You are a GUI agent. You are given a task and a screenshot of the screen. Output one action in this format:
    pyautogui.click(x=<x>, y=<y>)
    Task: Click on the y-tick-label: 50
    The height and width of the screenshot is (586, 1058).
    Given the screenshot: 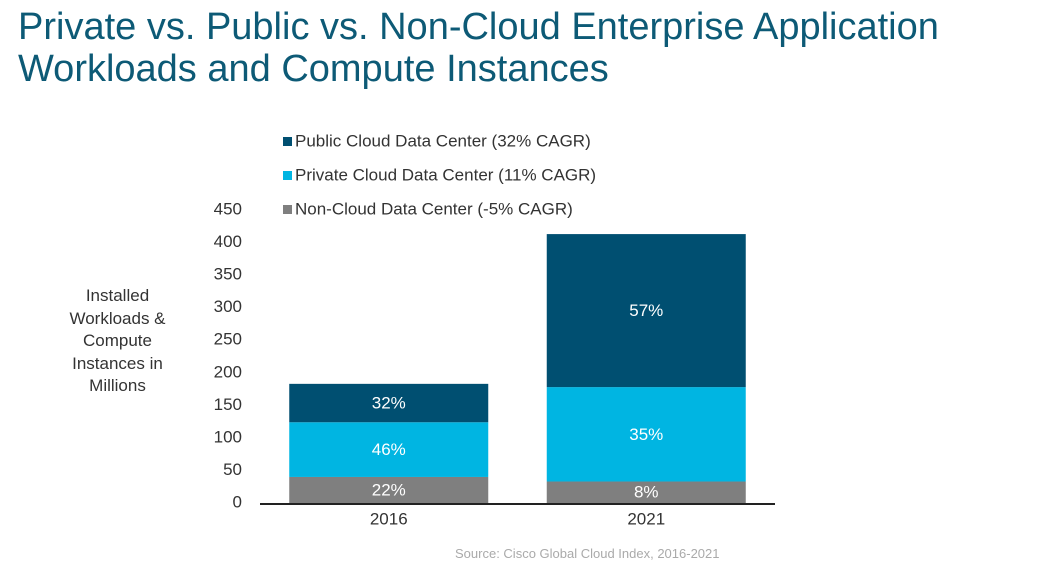 What is the action you would take?
    pyautogui.click(x=232, y=469)
    